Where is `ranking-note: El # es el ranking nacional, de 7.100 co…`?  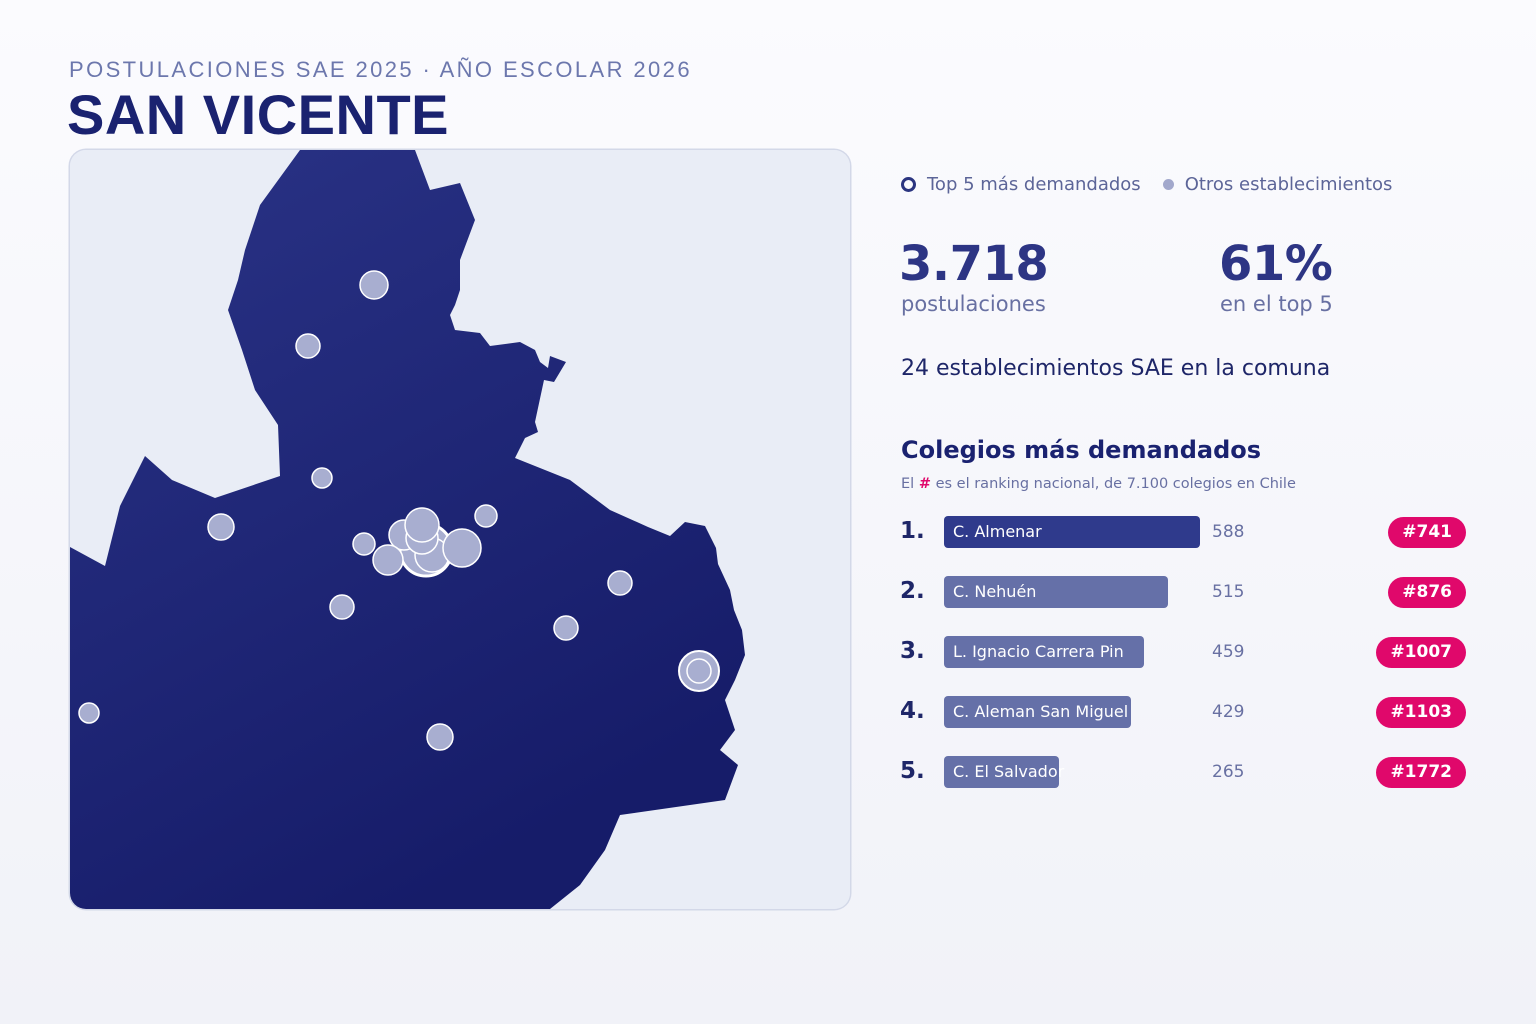
ranking-note: El # es el ranking nacional, de 7.100 co… is located at coordinates (1098, 484).